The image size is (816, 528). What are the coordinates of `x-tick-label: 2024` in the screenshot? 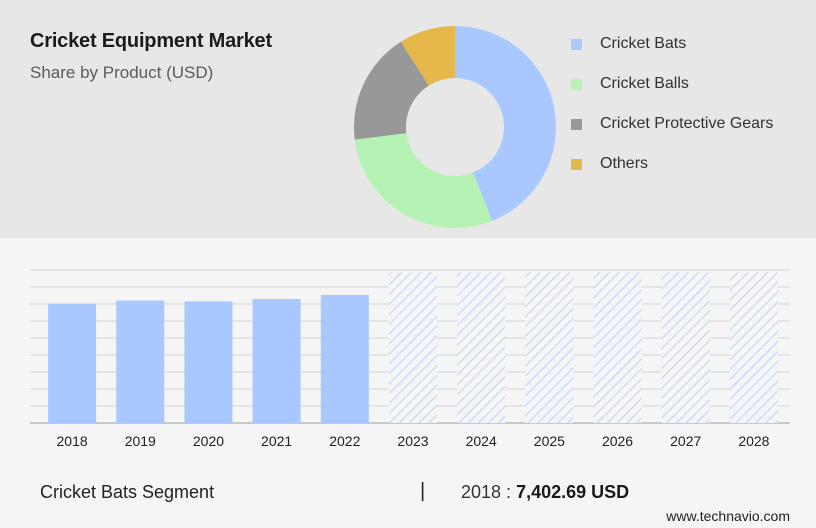 It's located at (481, 441).